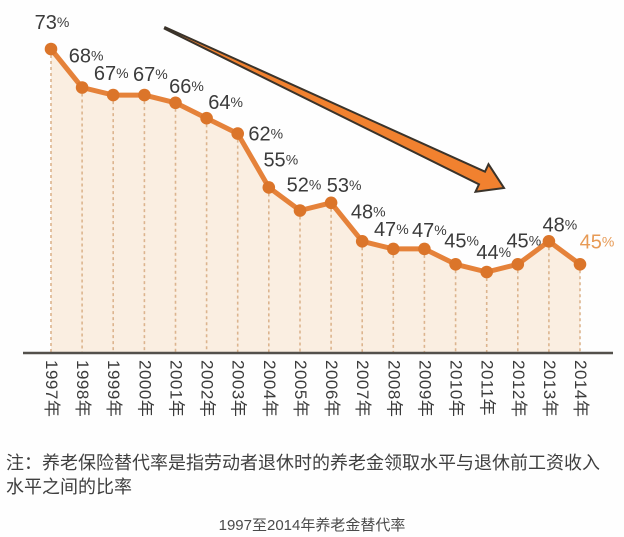 The image size is (624, 537). Describe the element at coordinates (176, 388) in the screenshot. I see `x-tick-label: 2001年` at that location.